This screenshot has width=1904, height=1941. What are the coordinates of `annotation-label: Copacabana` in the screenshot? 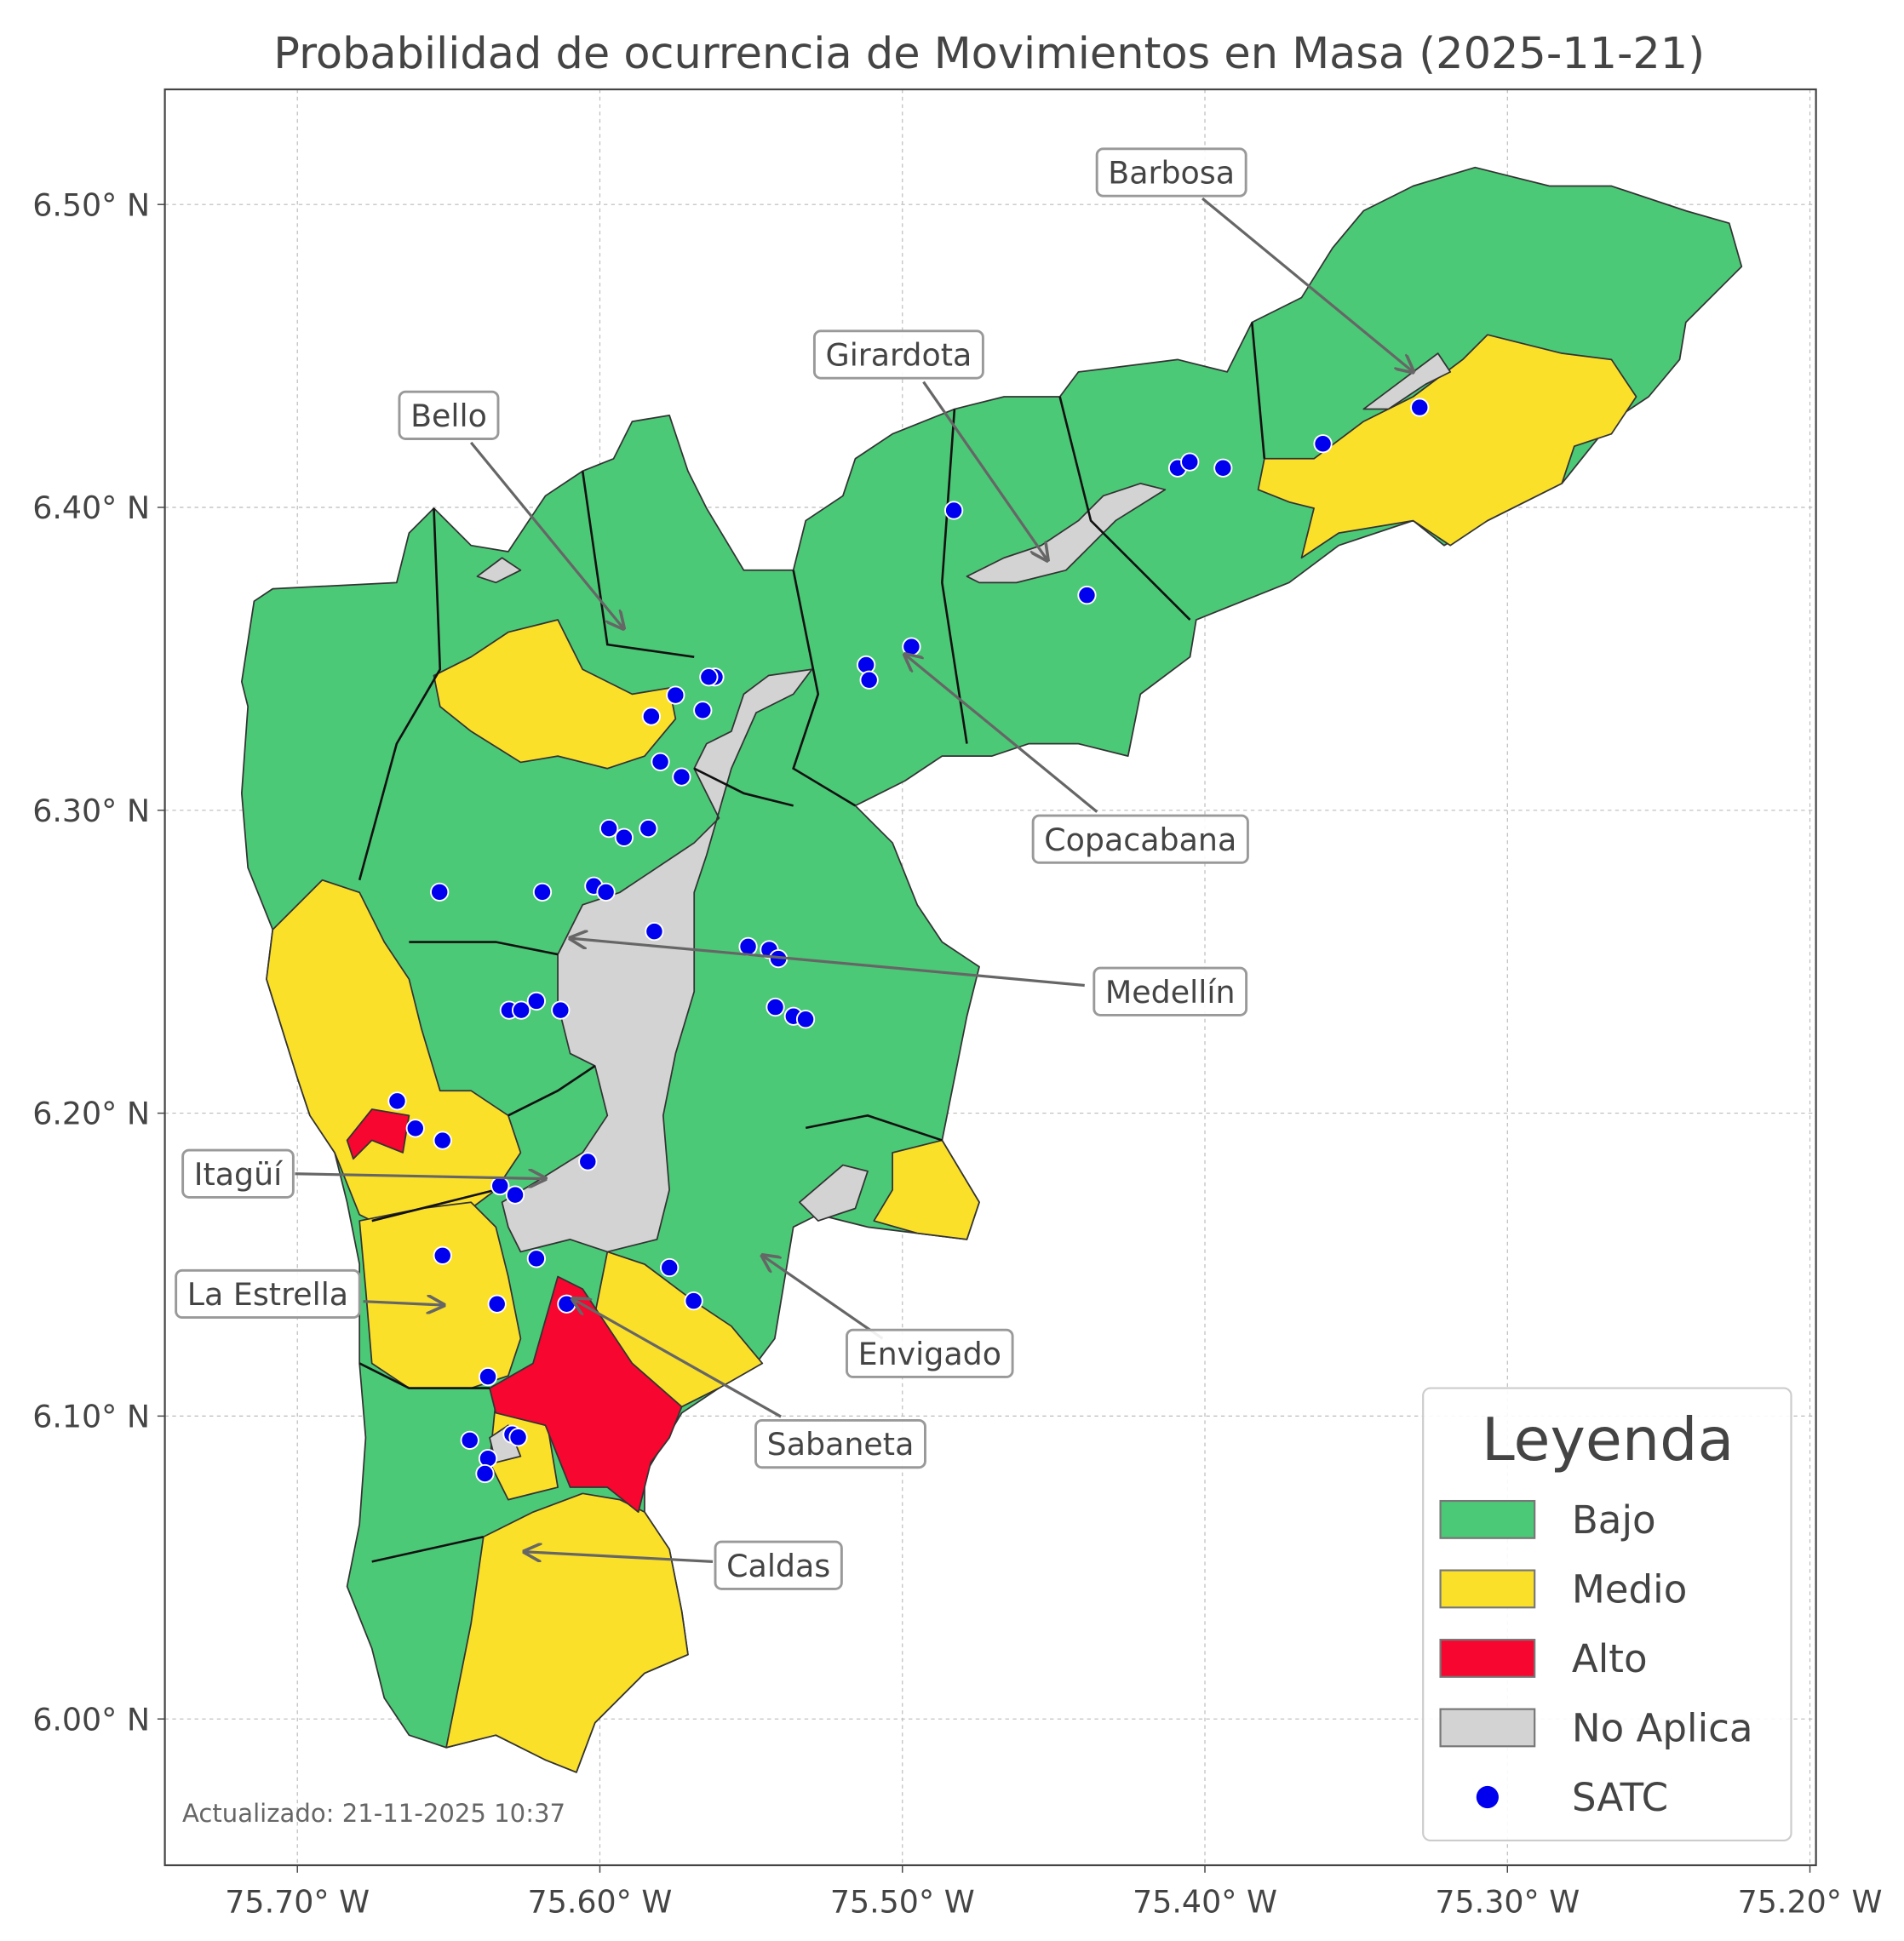 It's located at (1140, 840).